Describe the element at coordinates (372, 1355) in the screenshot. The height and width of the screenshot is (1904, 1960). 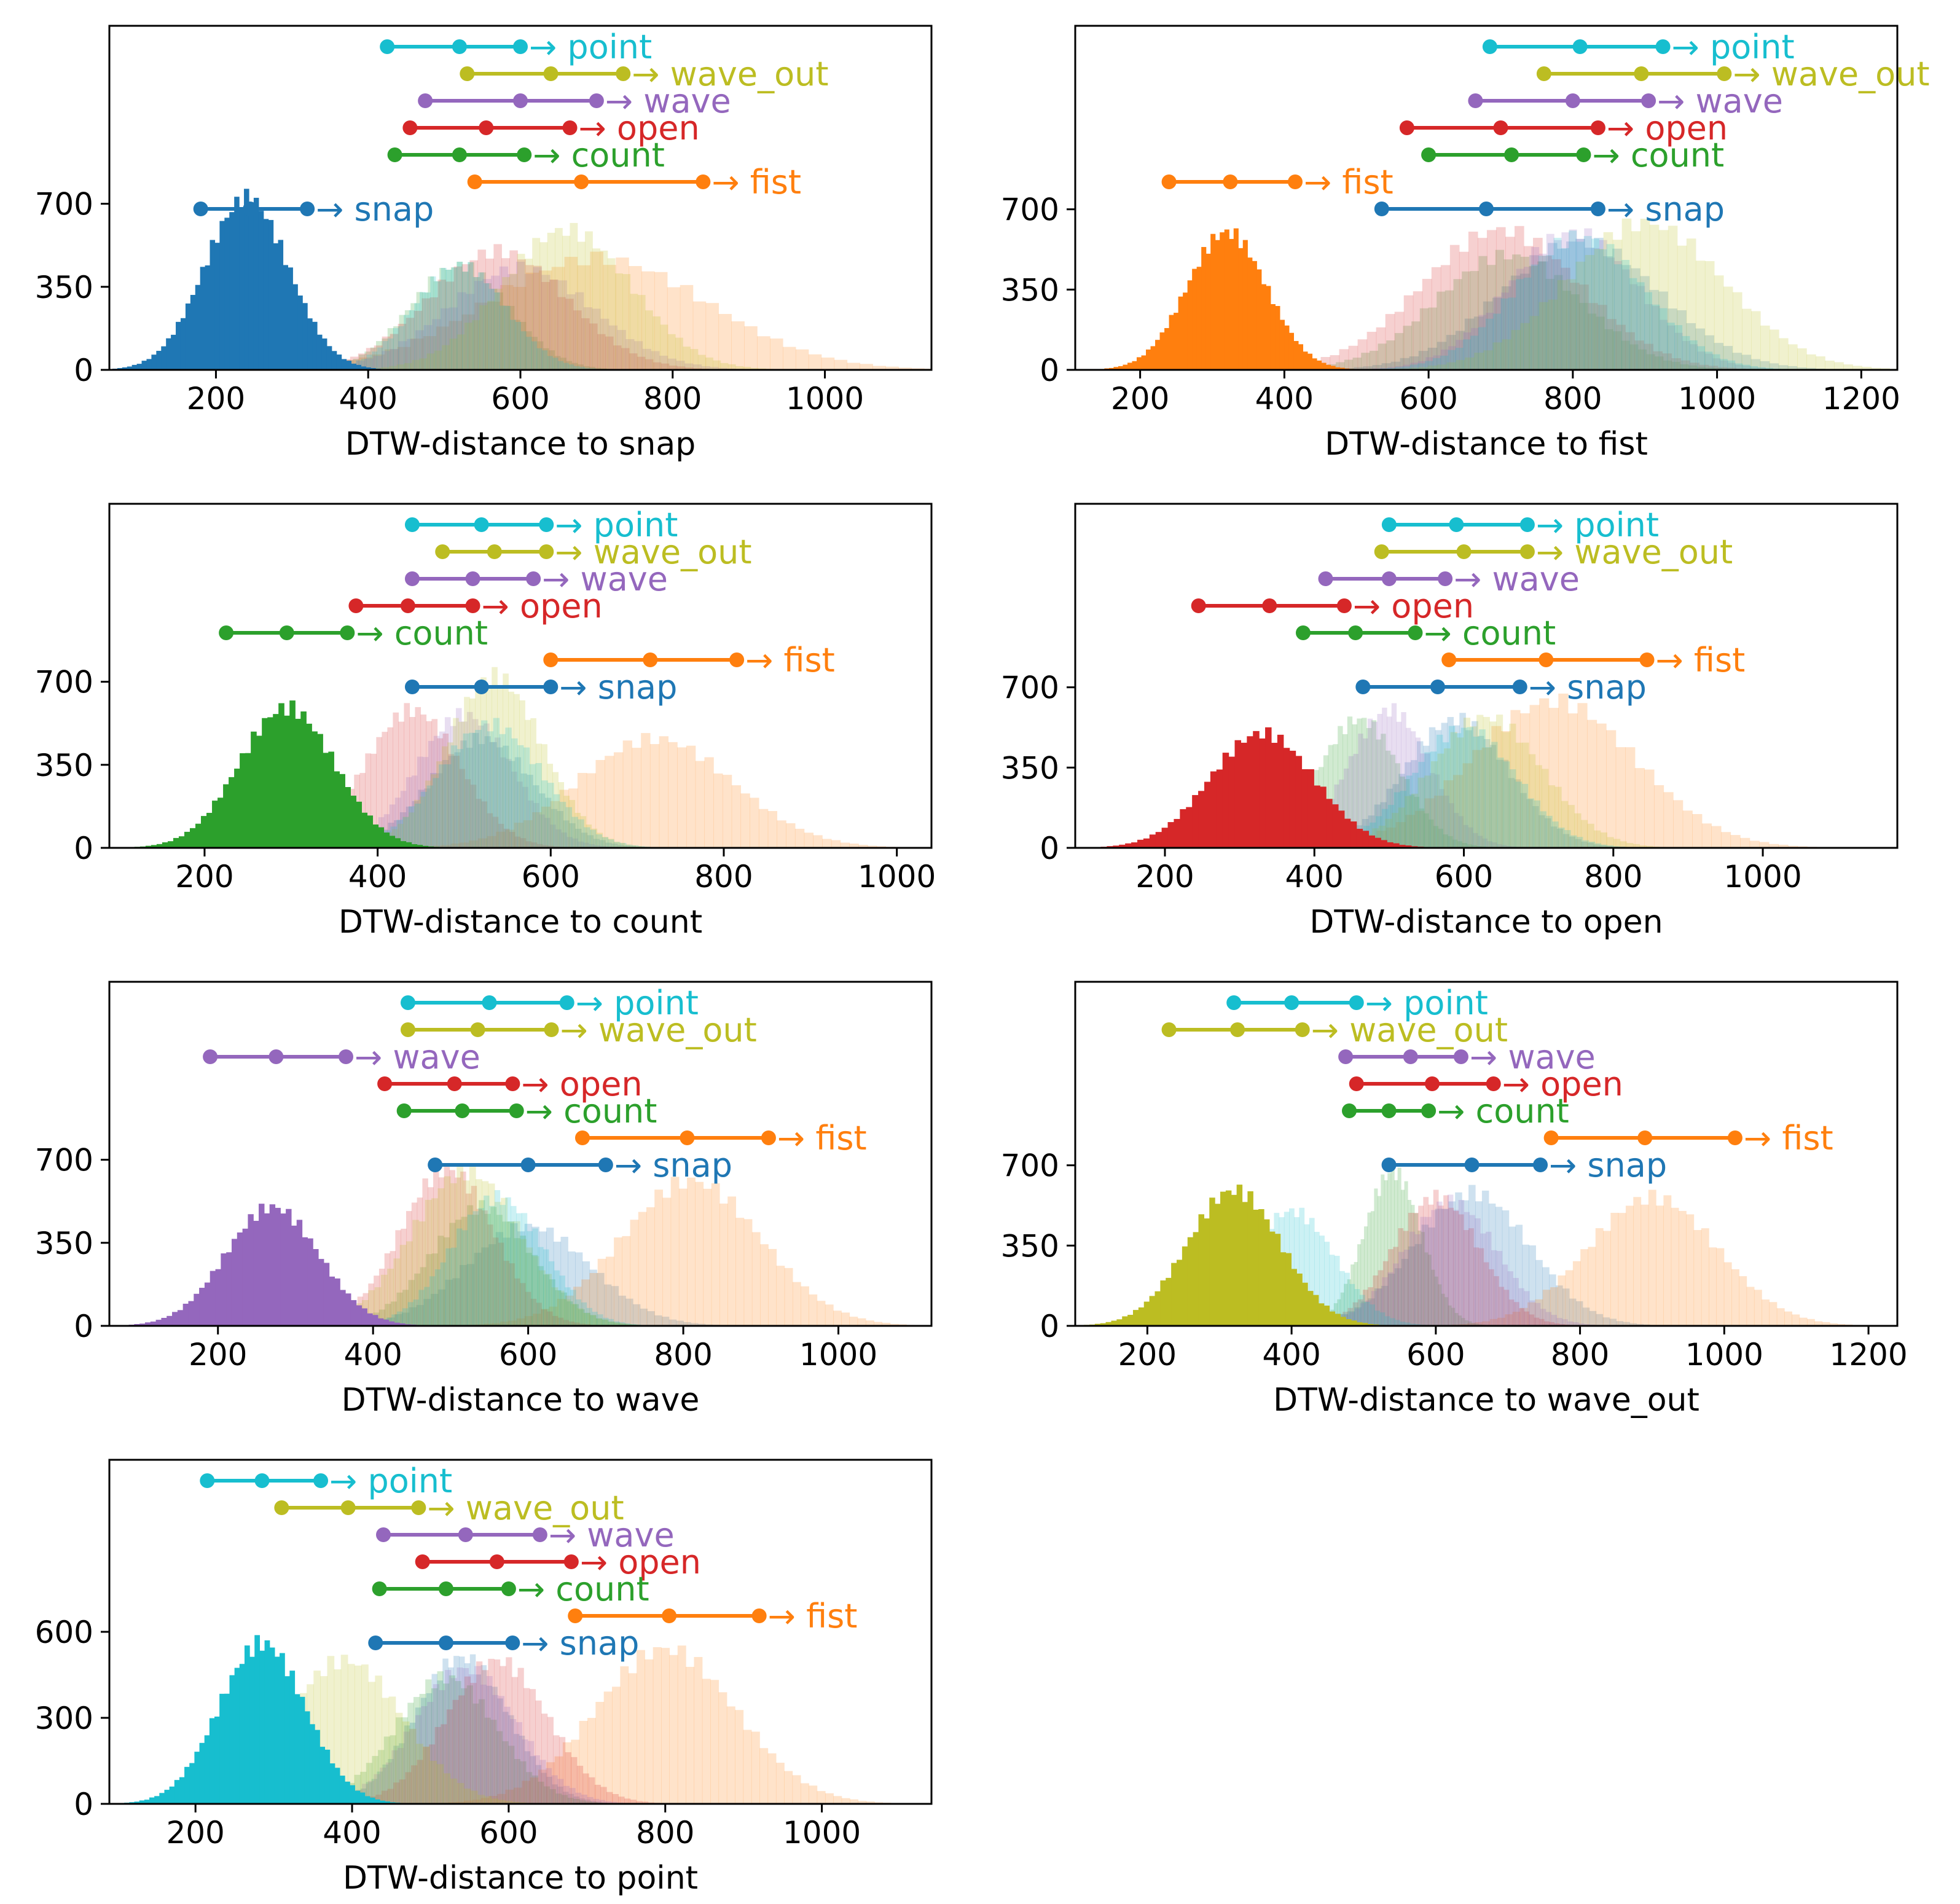
I see `x-tick-label: 400` at that location.